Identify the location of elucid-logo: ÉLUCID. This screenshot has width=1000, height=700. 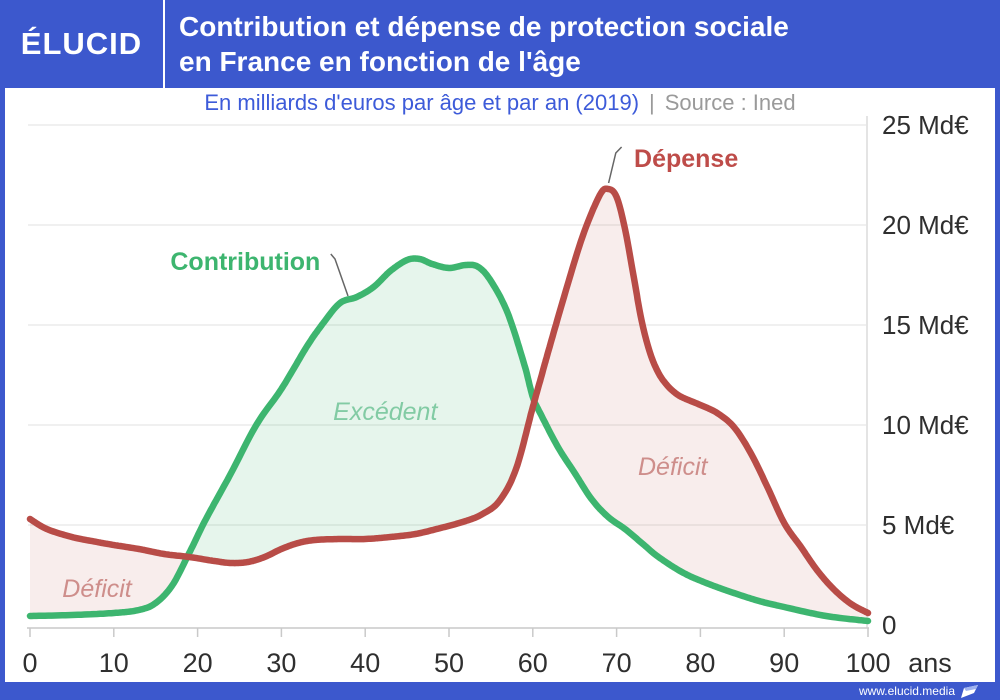
(81, 43).